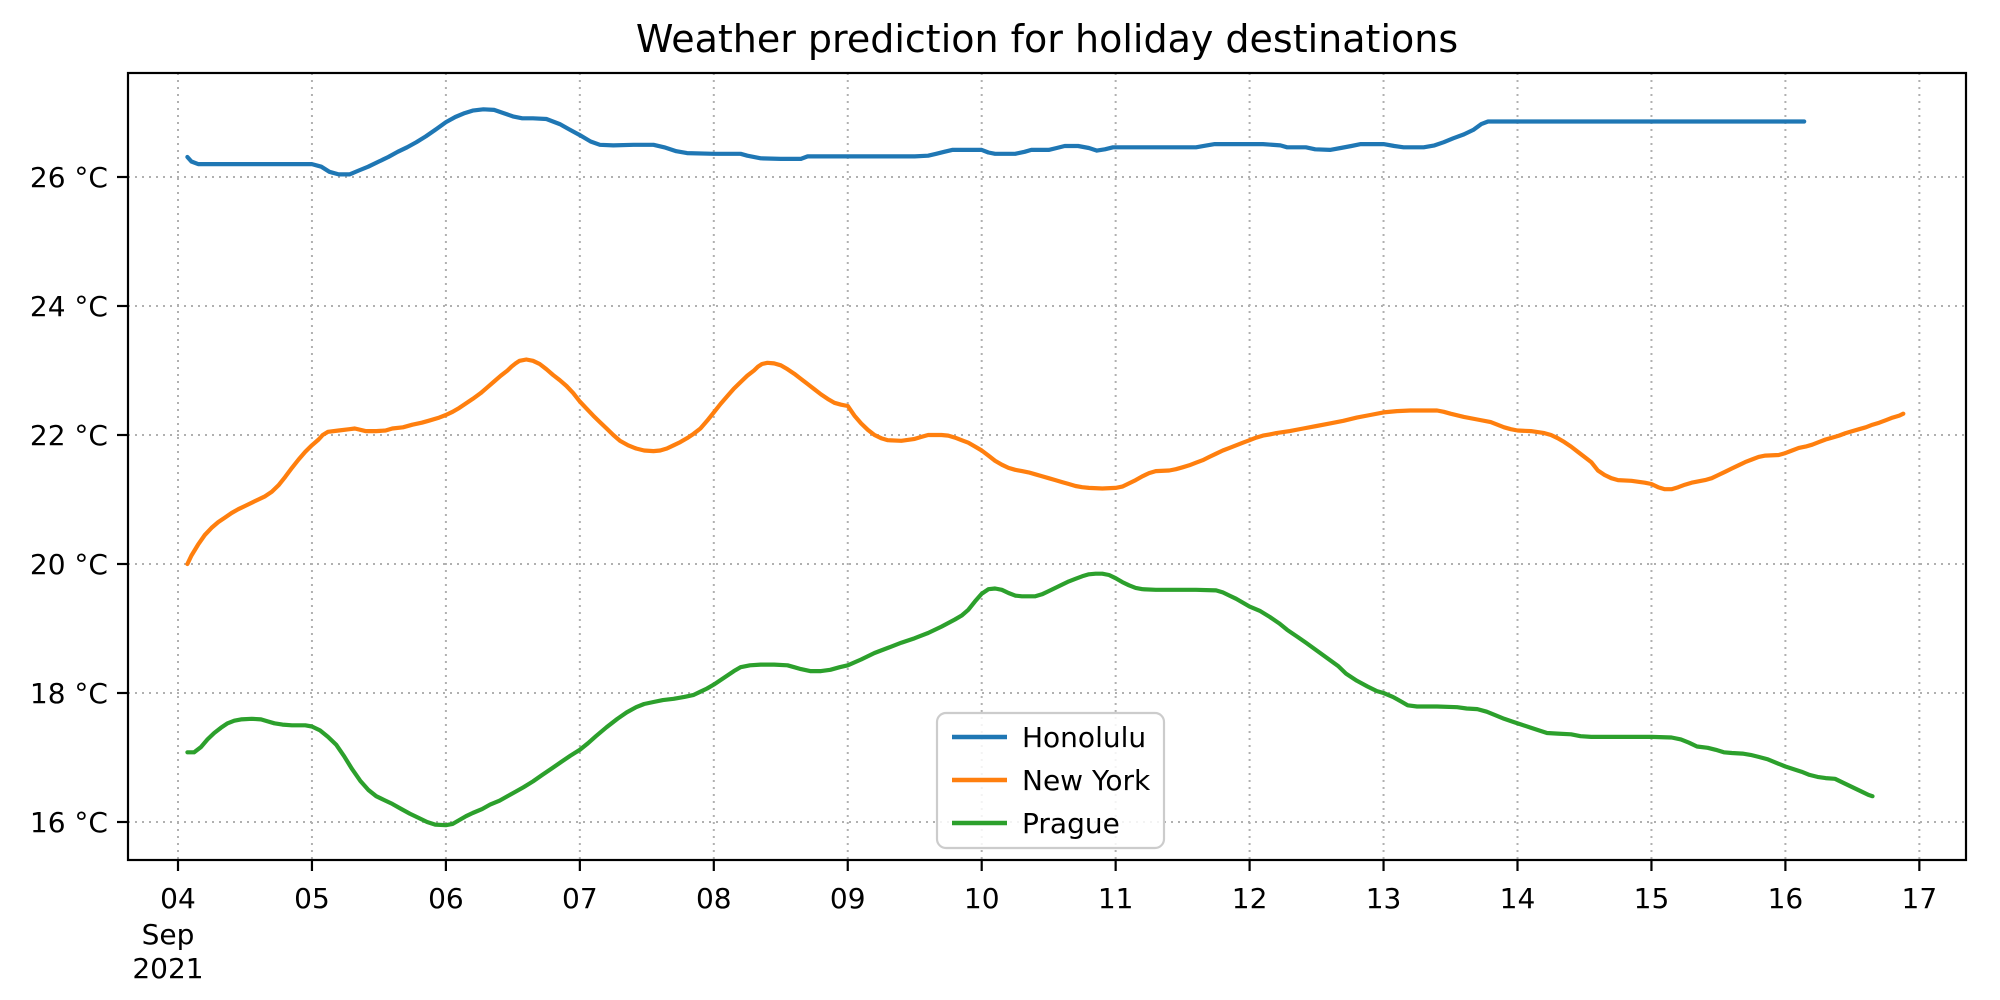 This screenshot has width=2000, height=1000. Describe the element at coordinates (69, 564) in the screenshot. I see `y-tick-label: 20 °C` at that location.